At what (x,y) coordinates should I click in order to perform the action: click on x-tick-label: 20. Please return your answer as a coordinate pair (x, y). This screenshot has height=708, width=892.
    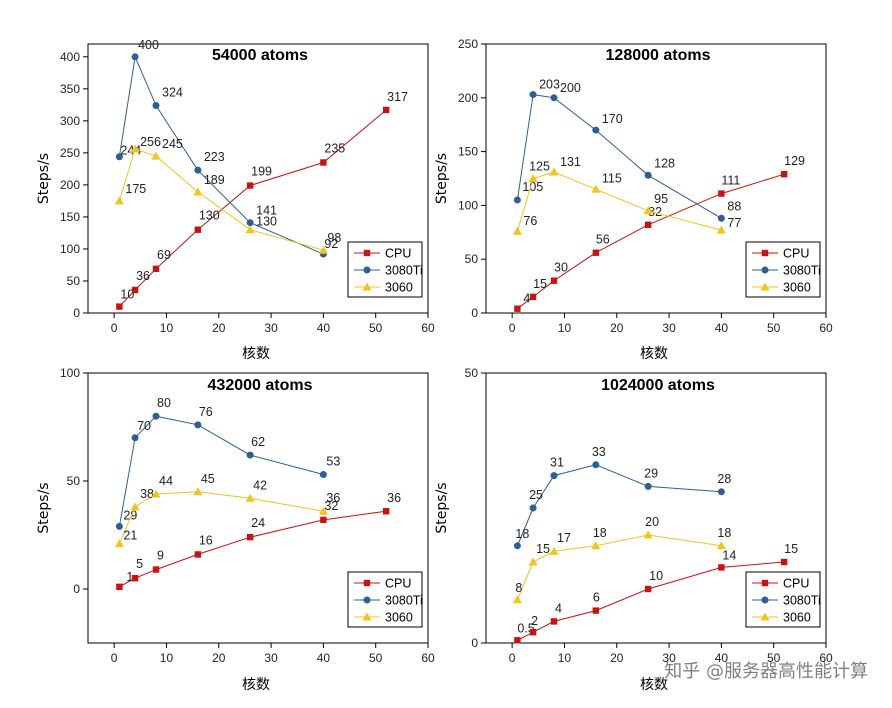
    Looking at the image, I should click on (219, 658).